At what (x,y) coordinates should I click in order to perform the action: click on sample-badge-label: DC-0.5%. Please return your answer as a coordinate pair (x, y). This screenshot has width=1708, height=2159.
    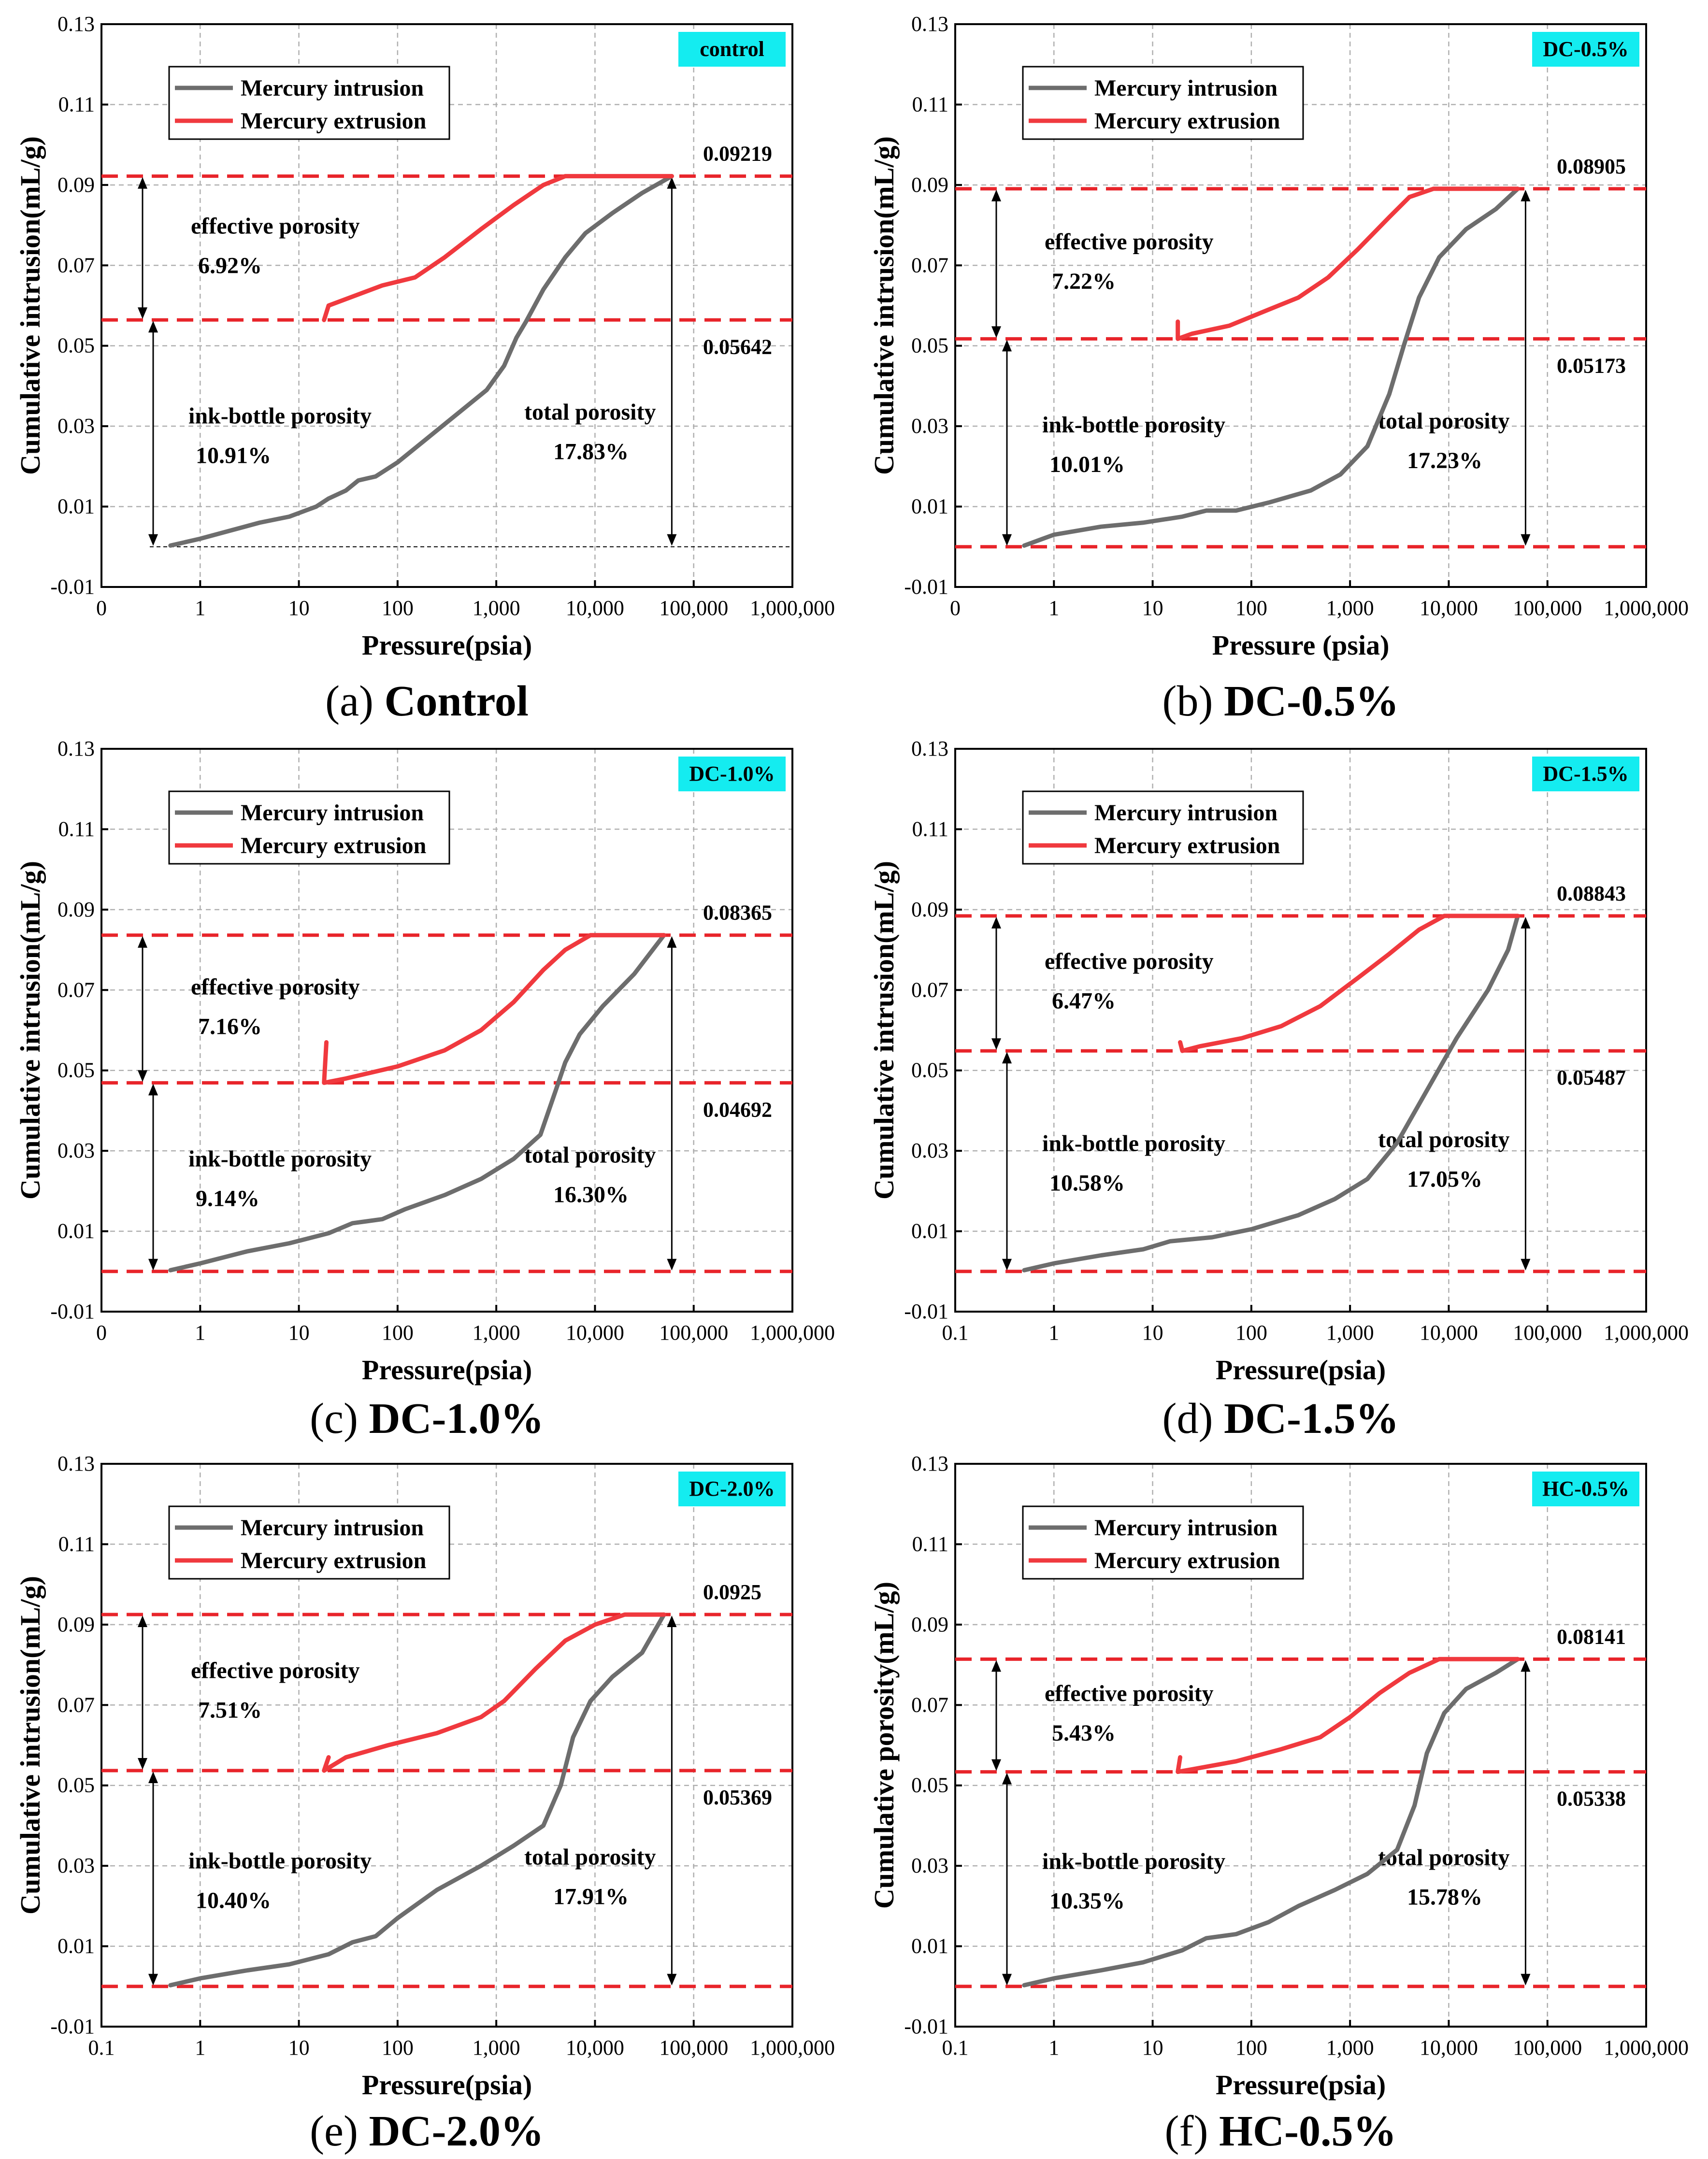
    Looking at the image, I should click on (1585, 49).